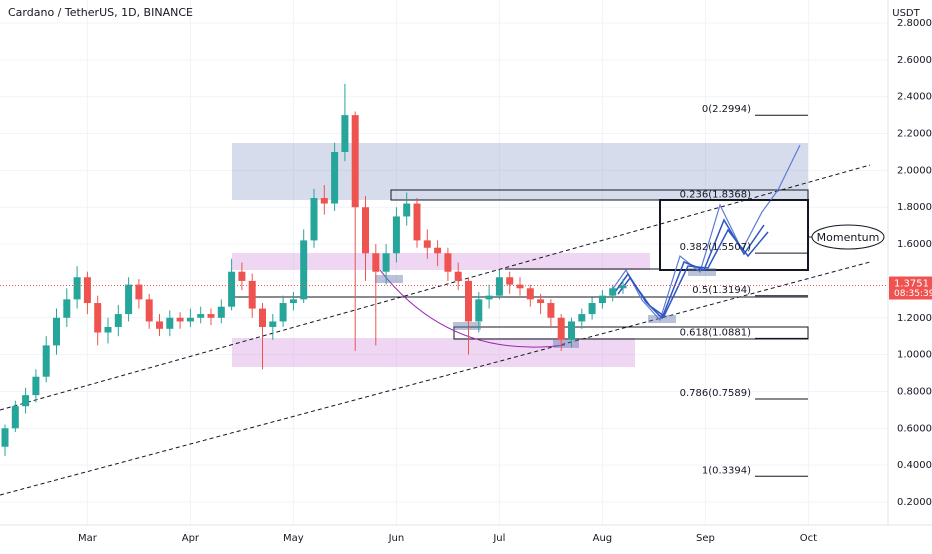 The height and width of the screenshot is (554, 932). Describe the element at coordinates (716, 393) in the screenshot. I see `fib-label: 0.786(0.7589)` at that location.